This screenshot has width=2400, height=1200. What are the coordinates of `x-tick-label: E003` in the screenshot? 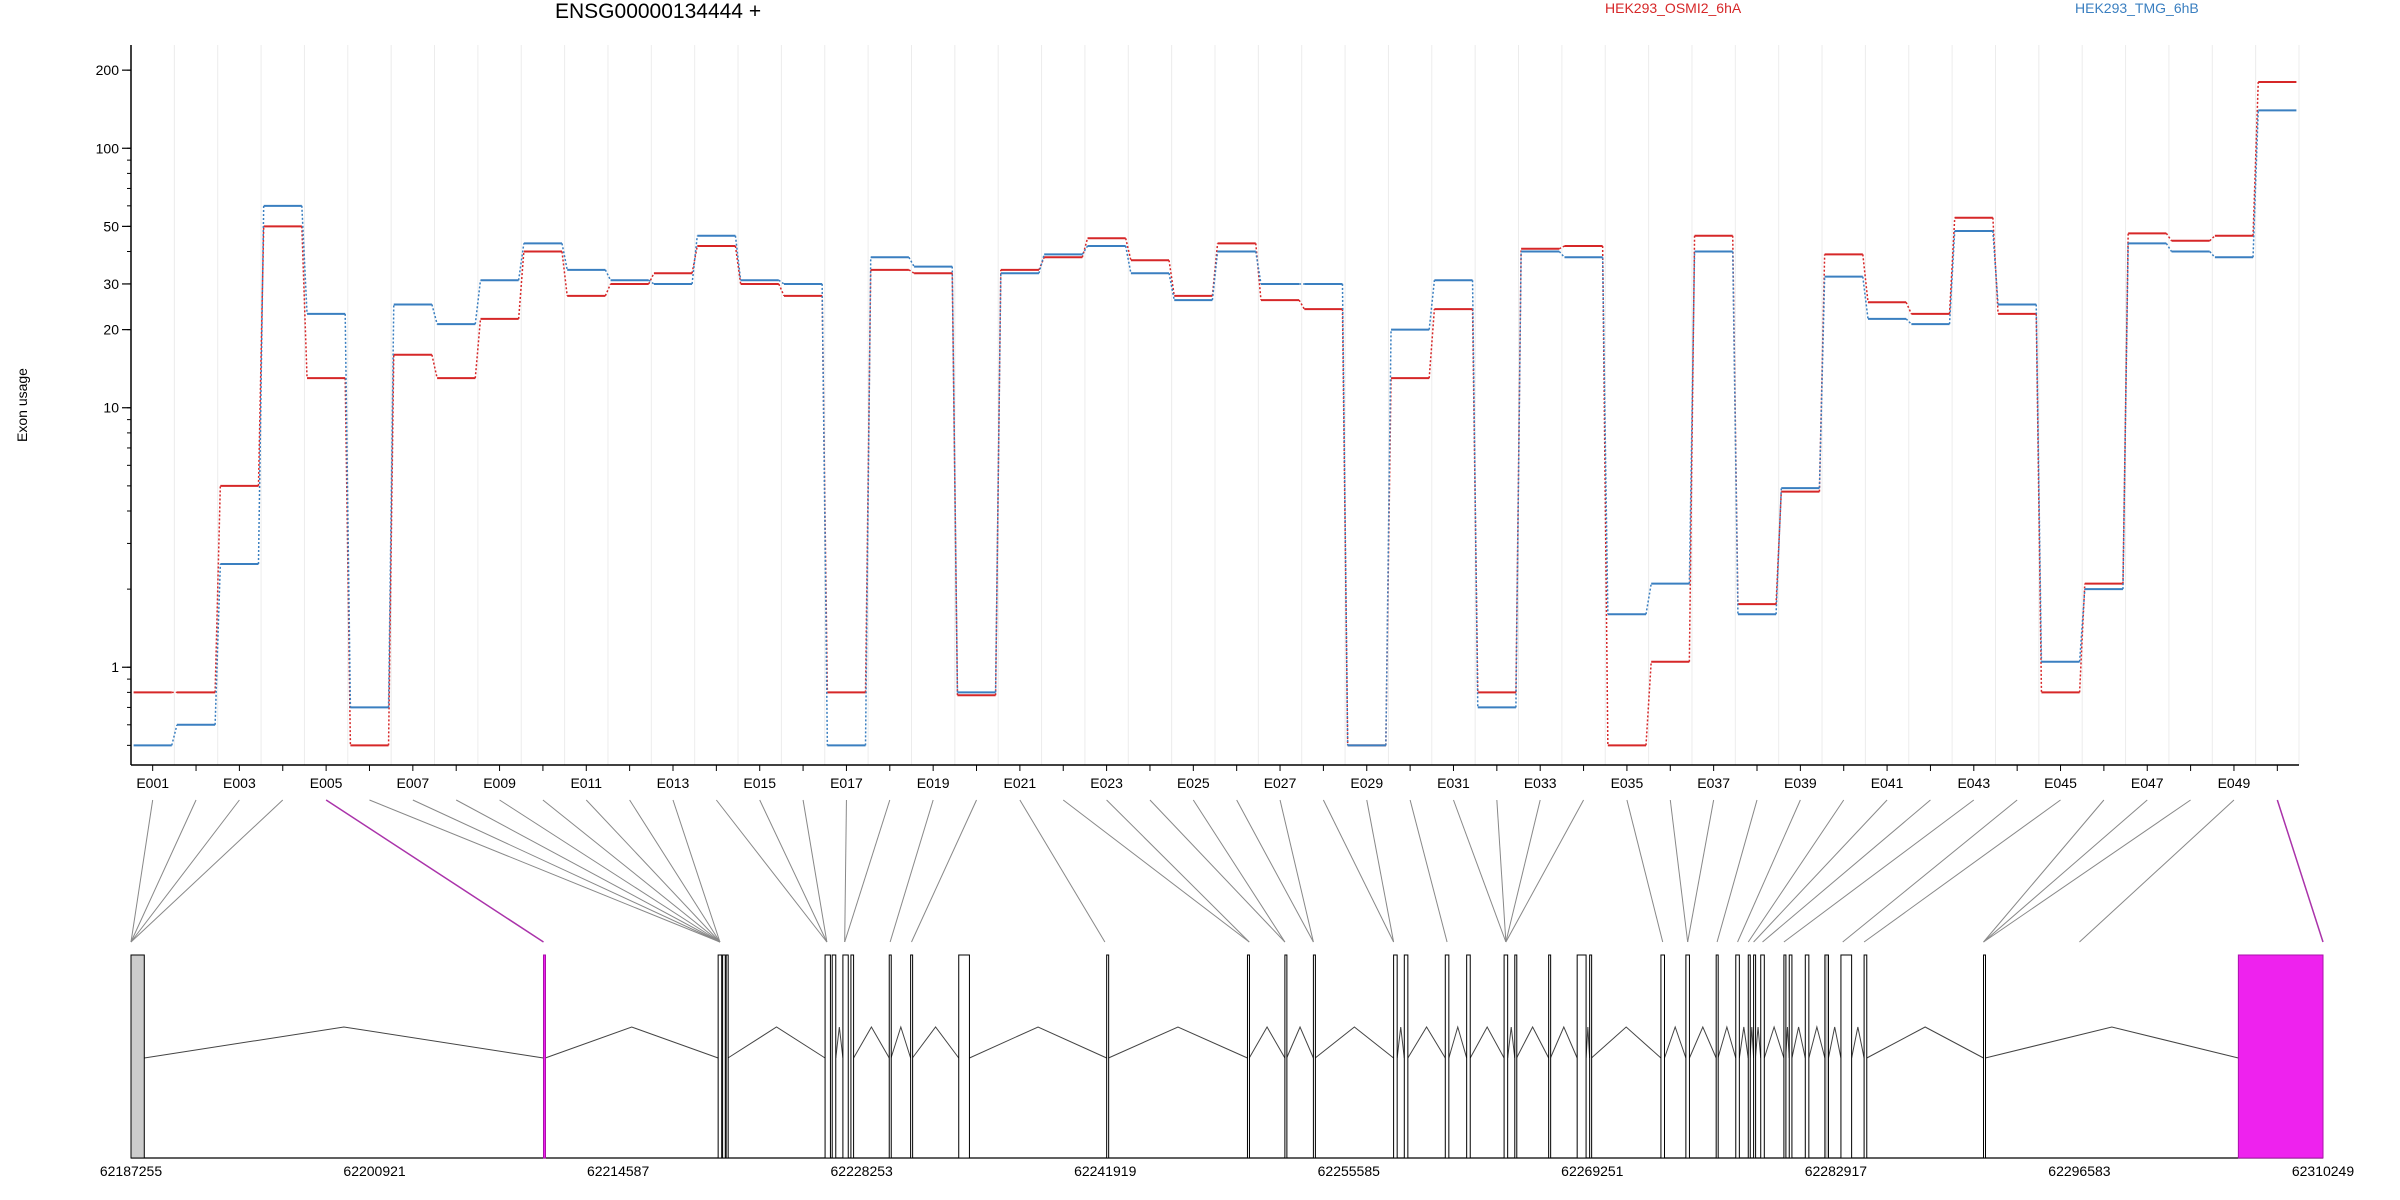 It's located at (239, 783).